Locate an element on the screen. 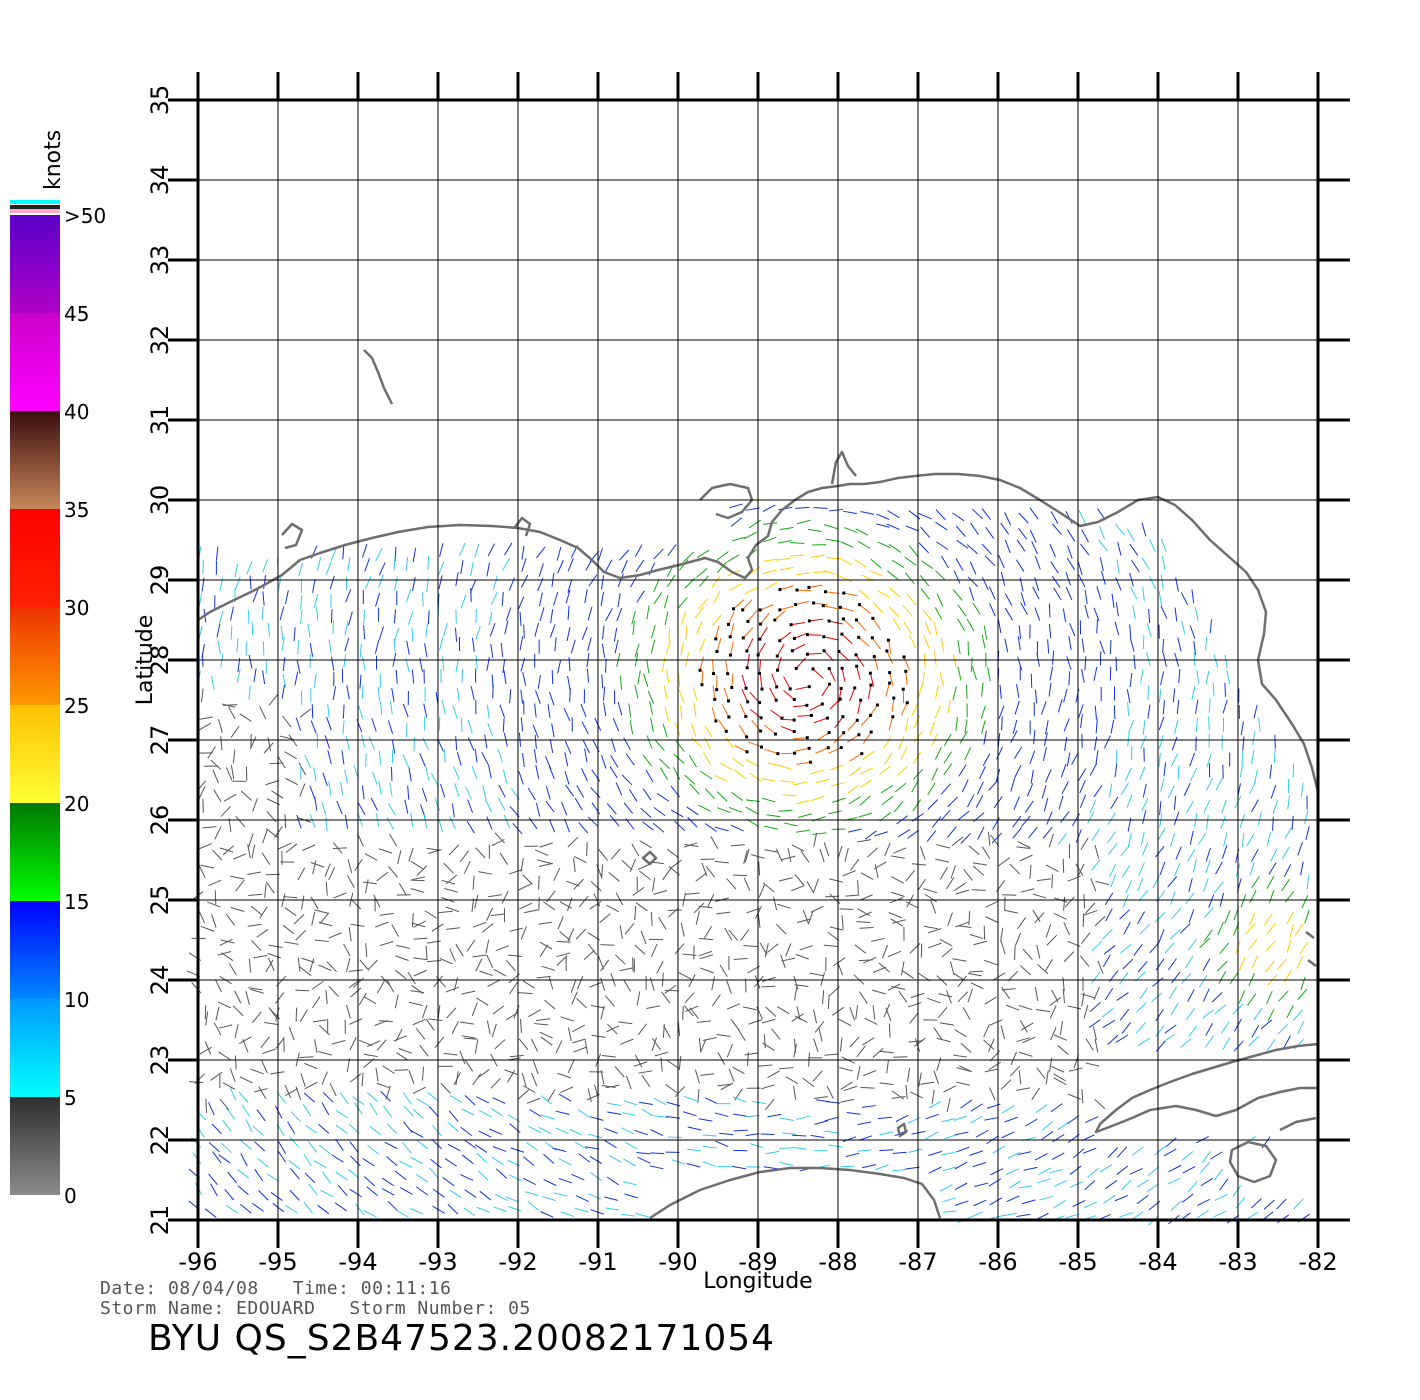  colorbar-tick-label: 15 is located at coordinates (76, 902).